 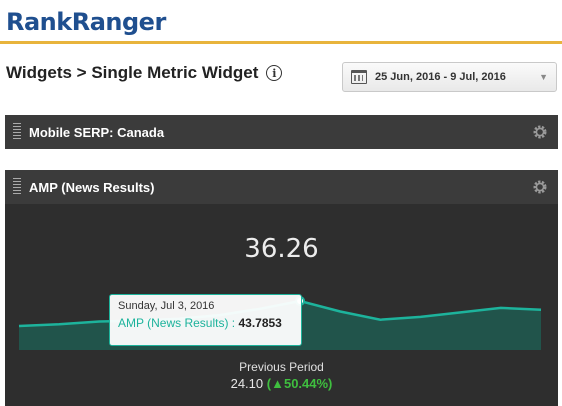 I want to click on previous-period-value: 24.10, so click(x=247, y=383).